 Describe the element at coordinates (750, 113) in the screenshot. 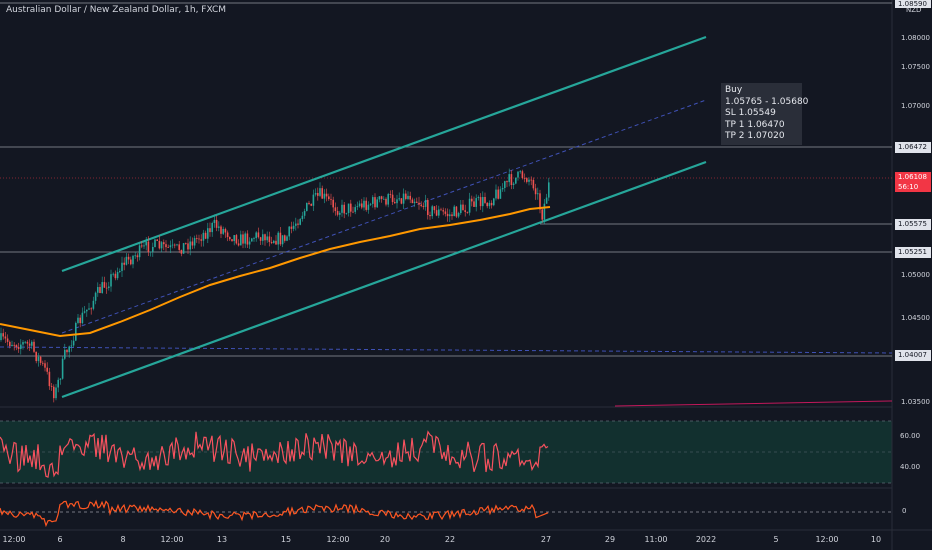

I see `trade-stop-loss: SL 1.05549` at that location.